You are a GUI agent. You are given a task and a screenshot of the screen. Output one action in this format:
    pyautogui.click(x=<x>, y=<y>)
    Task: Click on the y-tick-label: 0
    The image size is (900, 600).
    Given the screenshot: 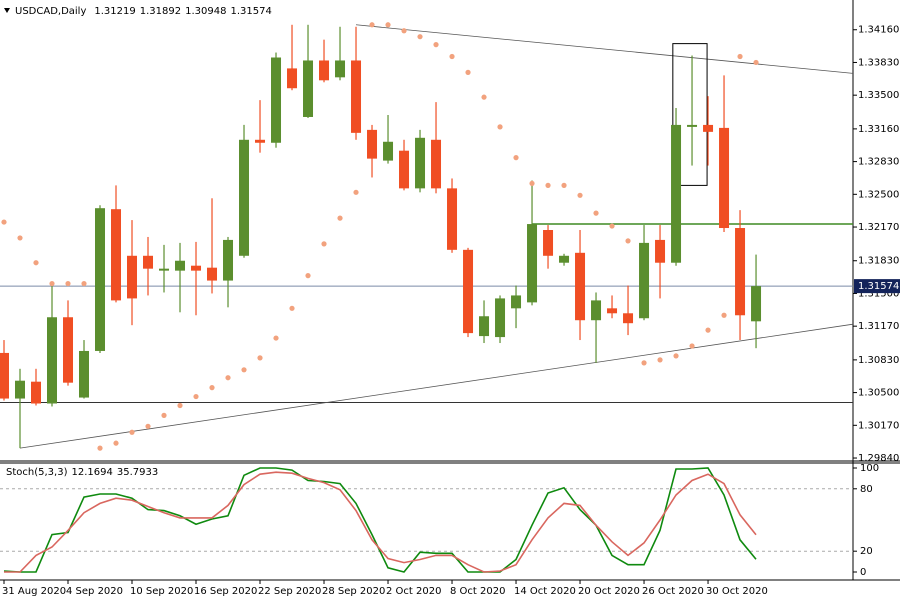 What is the action you would take?
    pyautogui.click(x=863, y=572)
    